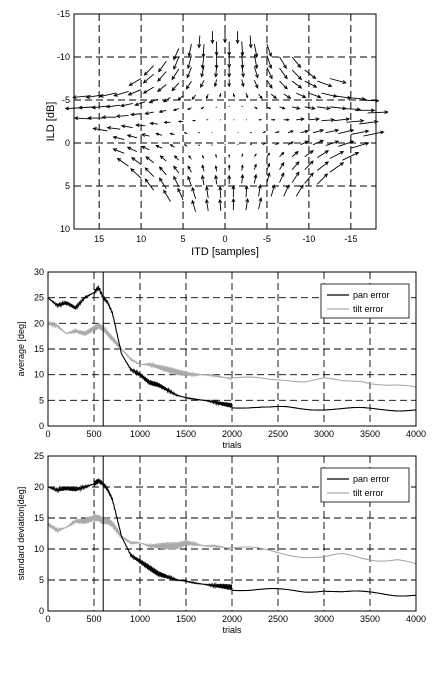  What do you see at coordinates (232, 354) in the screenshot?
I see `tilt-error-line` at bounding box center [232, 354].